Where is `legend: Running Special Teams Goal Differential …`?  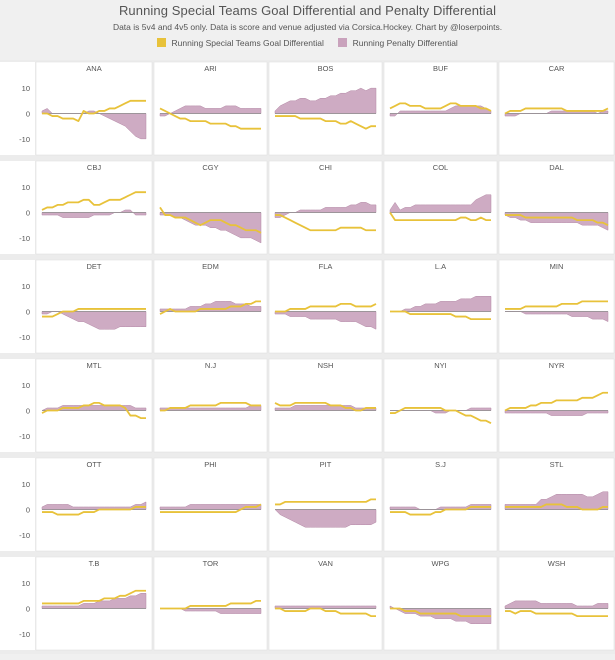 legend: Running Special Teams Goal Differential … is located at coordinates (307, 43).